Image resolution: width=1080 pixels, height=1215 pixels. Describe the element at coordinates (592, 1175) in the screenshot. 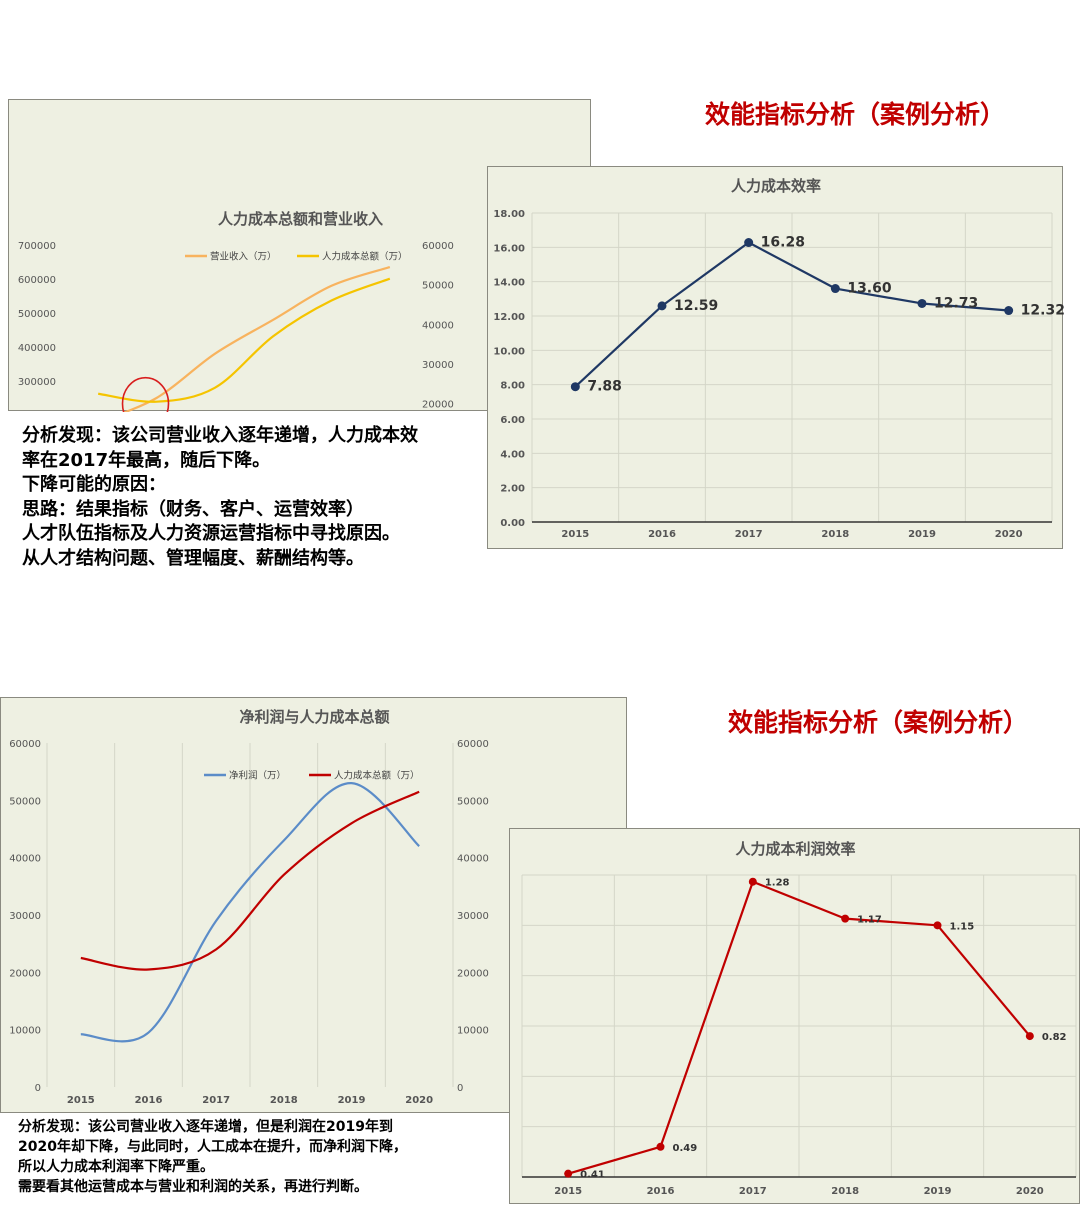

I see `data-label: 0.41` at that location.